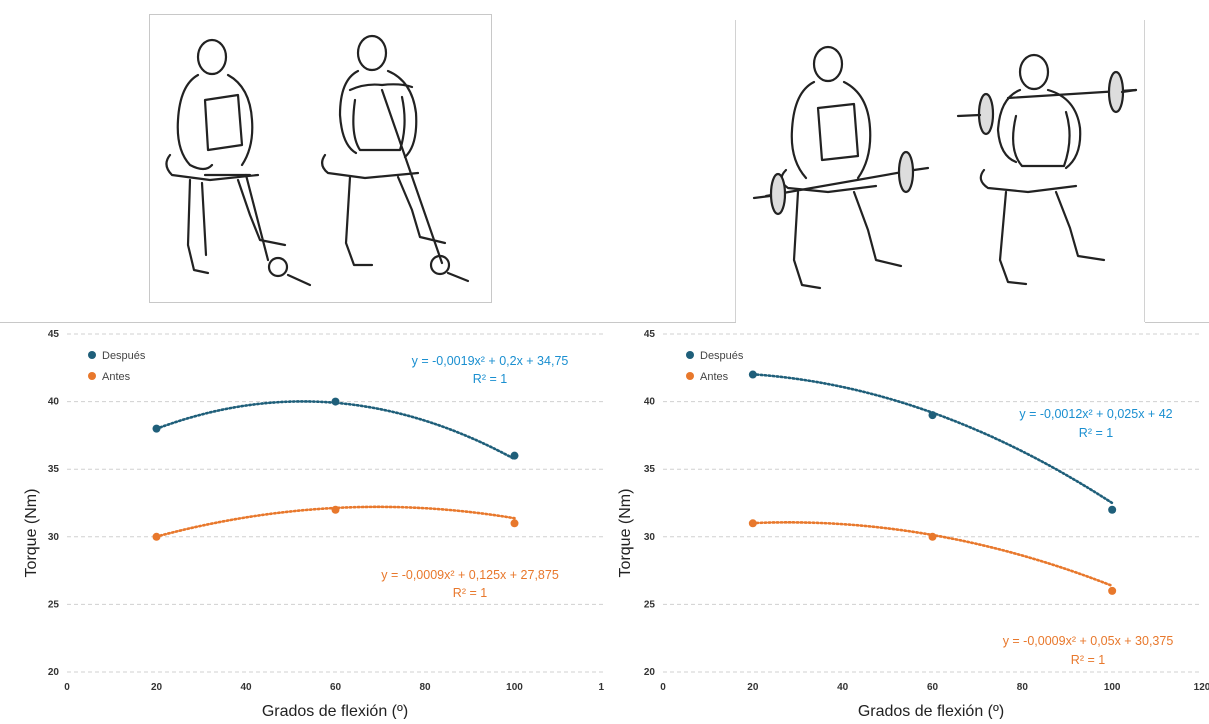  I want to click on trendline-equation-despues: y = -0,0019x² + 0,2x + 34,75, so click(490, 361).